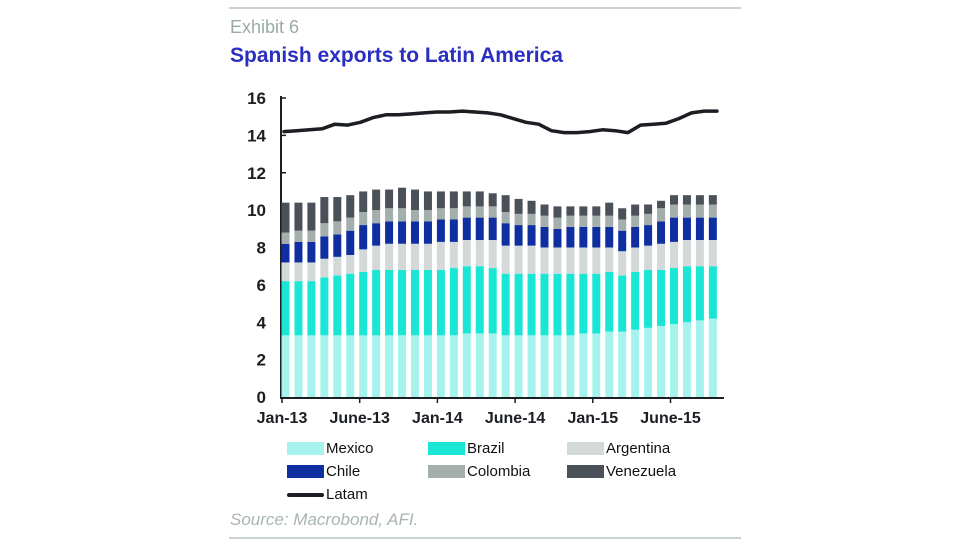 This screenshot has height=547, width=969. What do you see at coordinates (466, 448) in the screenshot?
I see `legend-item-brazil: Brazil` at bounding box center [466, 448].